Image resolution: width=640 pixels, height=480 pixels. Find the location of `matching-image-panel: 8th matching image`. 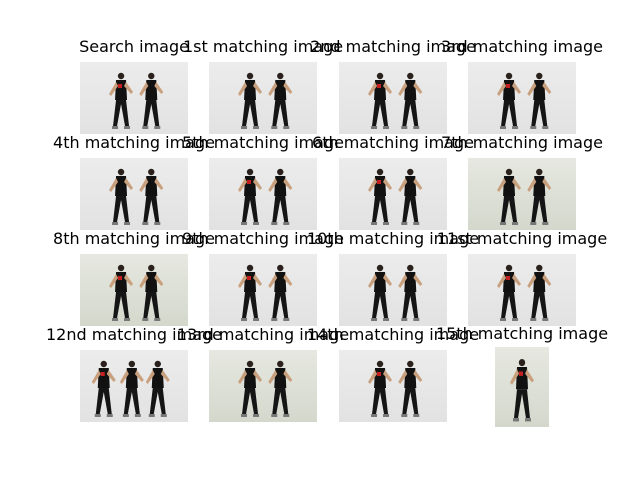

matching-image-panel: 8th matching image is located at coordinates (146, 290).